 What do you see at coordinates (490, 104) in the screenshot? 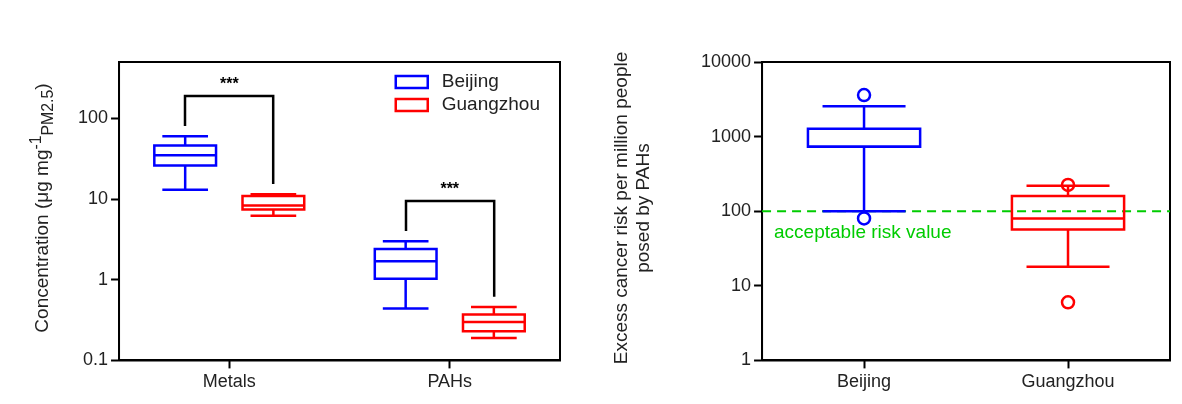
I see `legend-label: Guangzhou` at bounding box center [490, 104].